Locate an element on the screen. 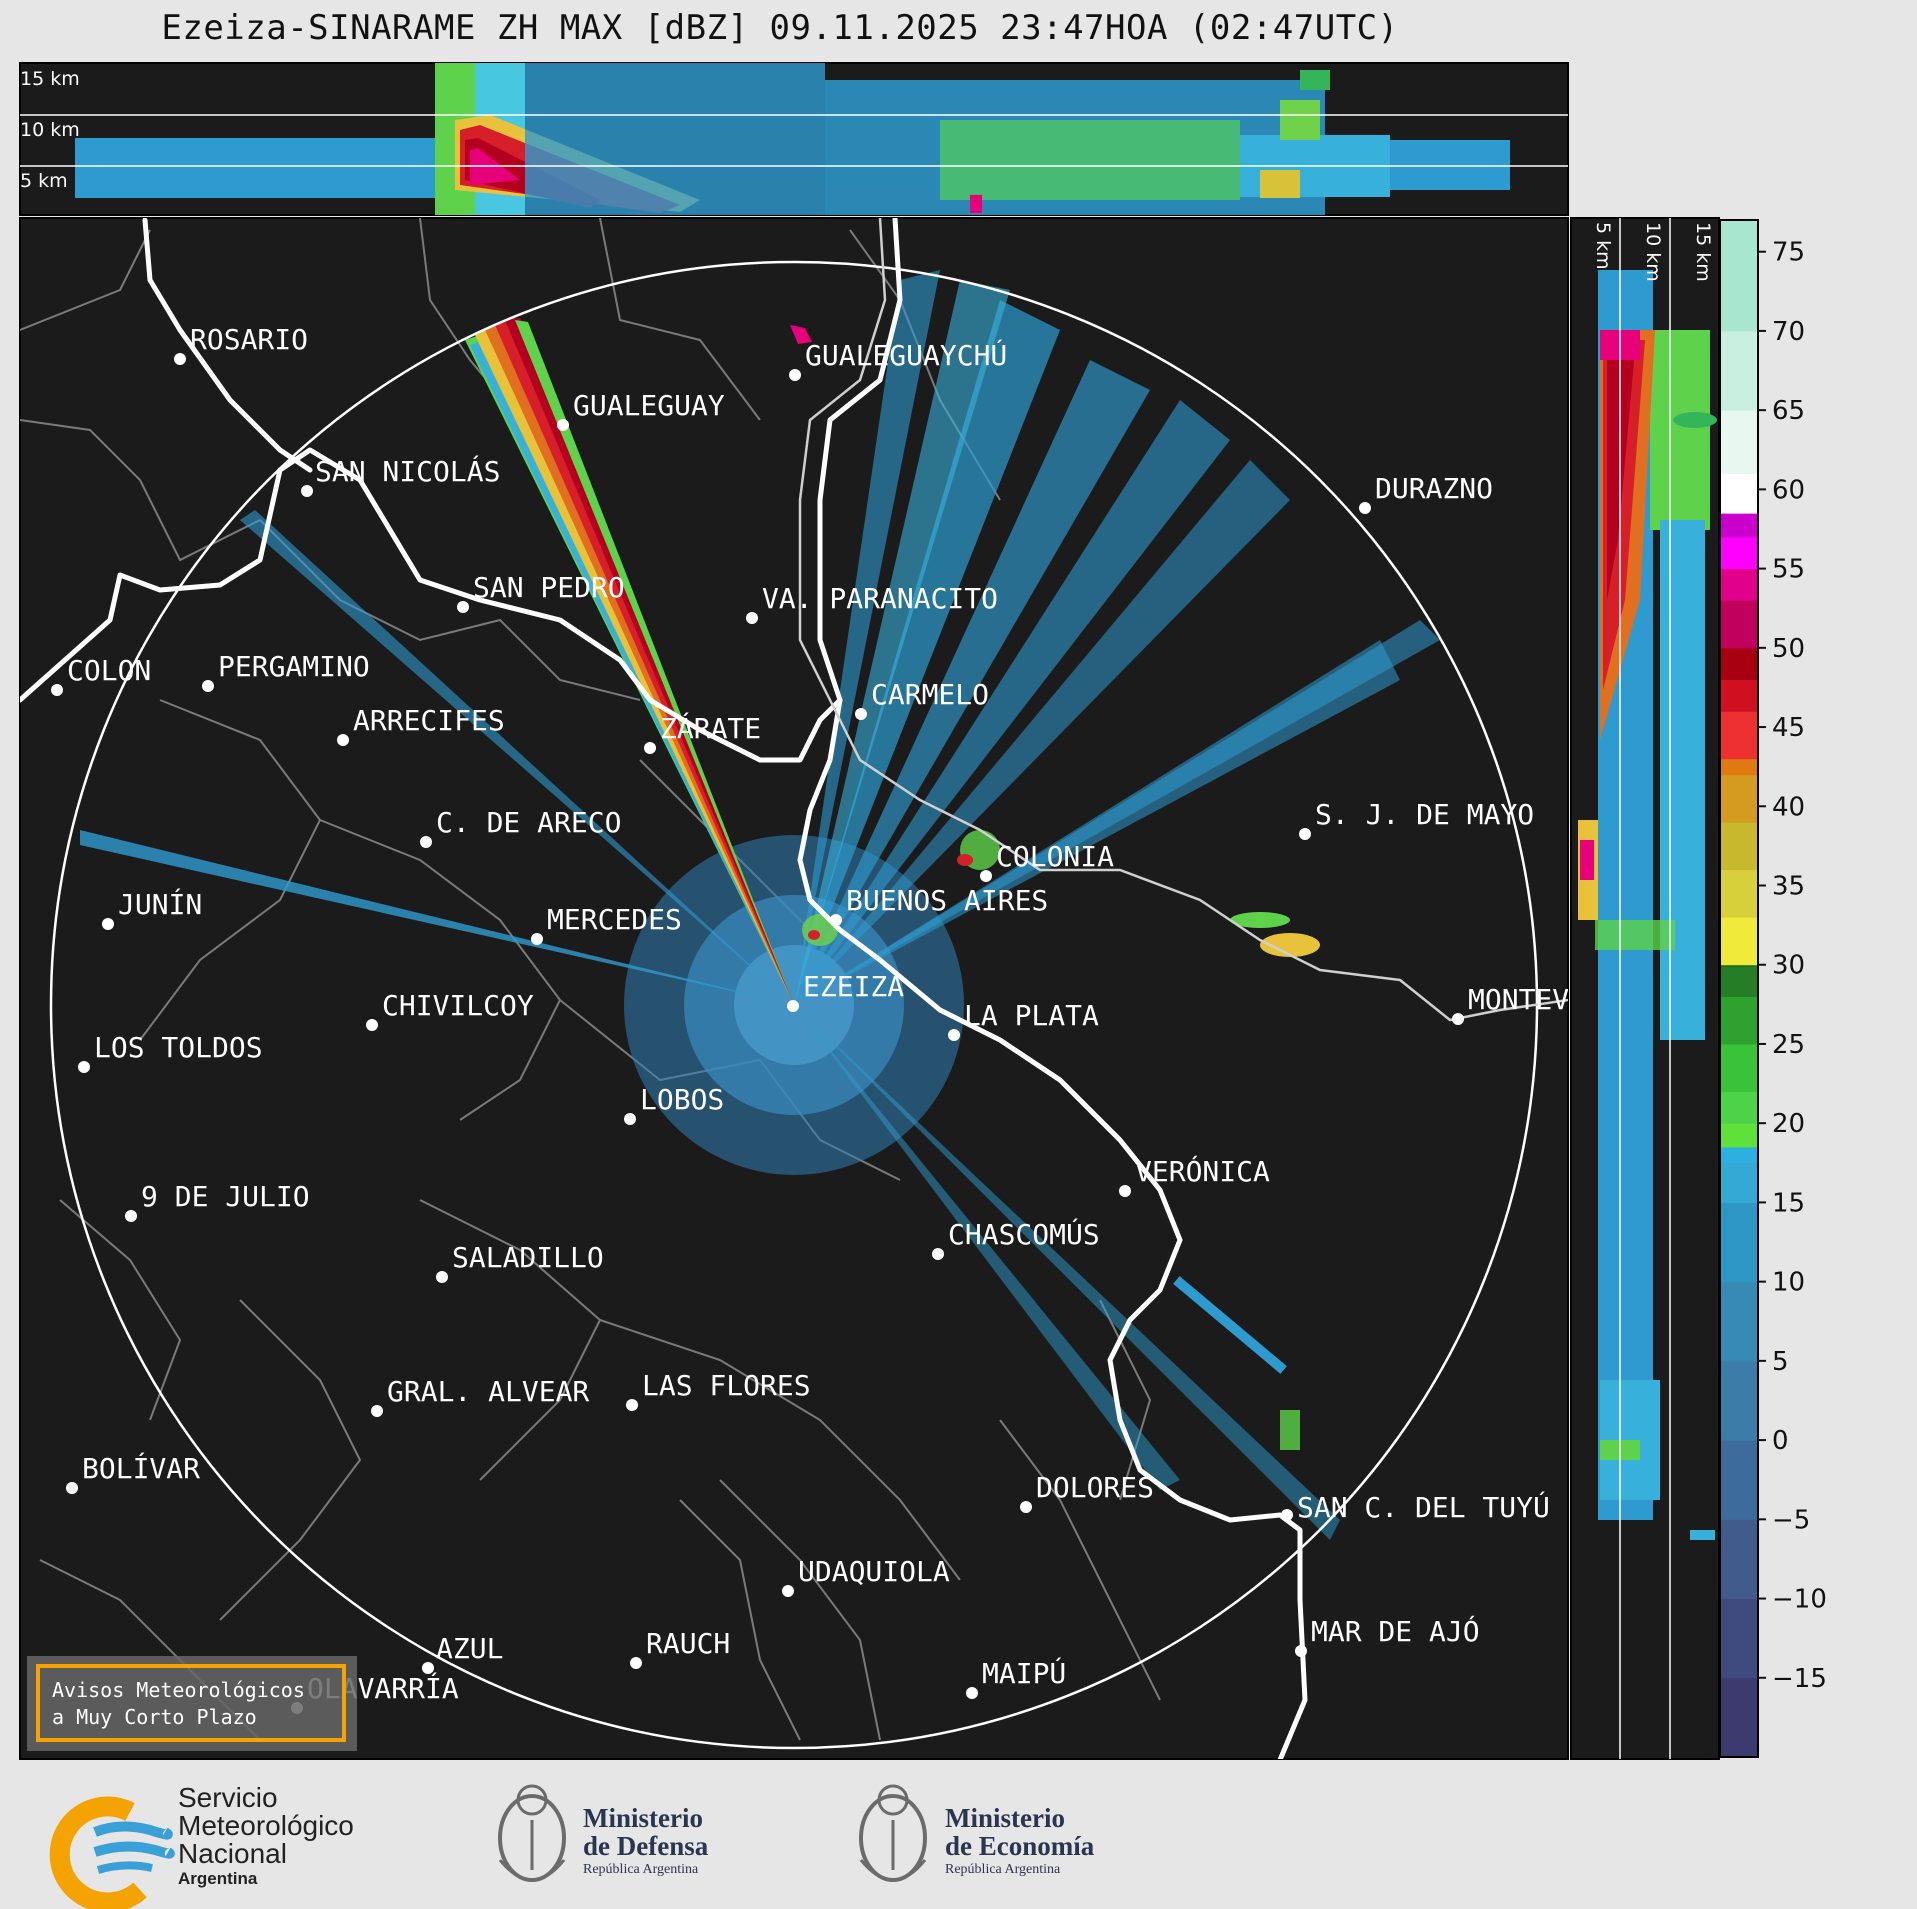  defensa-line2: de Defensa is located at coordinates (646, 1846).